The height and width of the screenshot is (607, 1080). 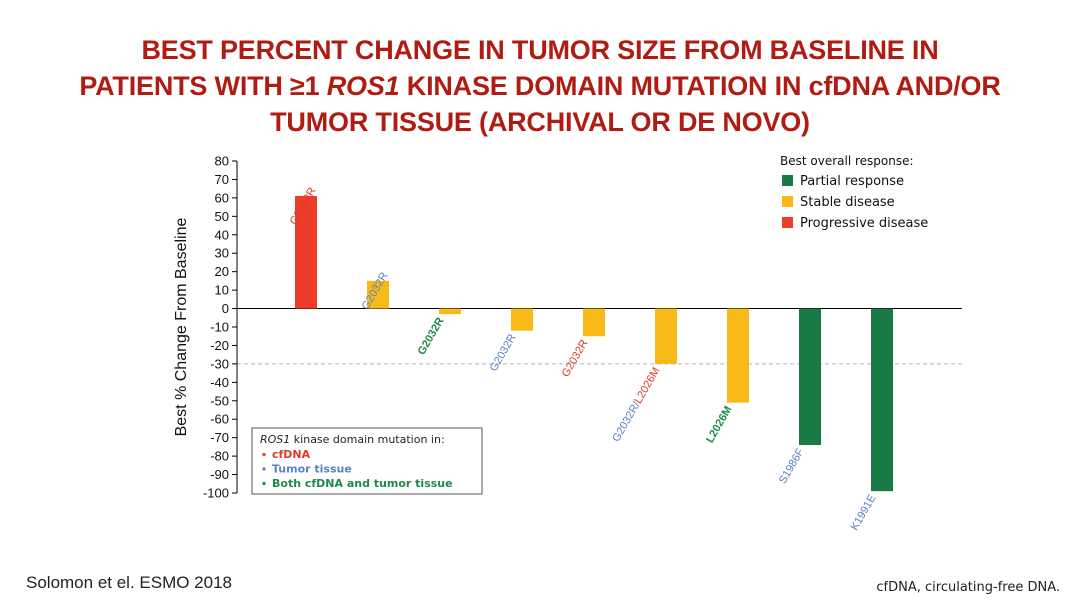 What do you see at coordinates (719, 424) in the screenshot?
I see `bar-label-7: L2026M` at bounding box center [719, 424].